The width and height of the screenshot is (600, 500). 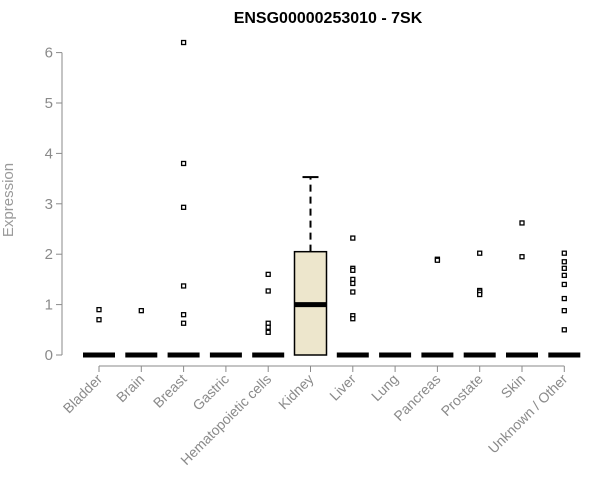 I want to click on y-tick-label: 0, so click(x=49, y=355).